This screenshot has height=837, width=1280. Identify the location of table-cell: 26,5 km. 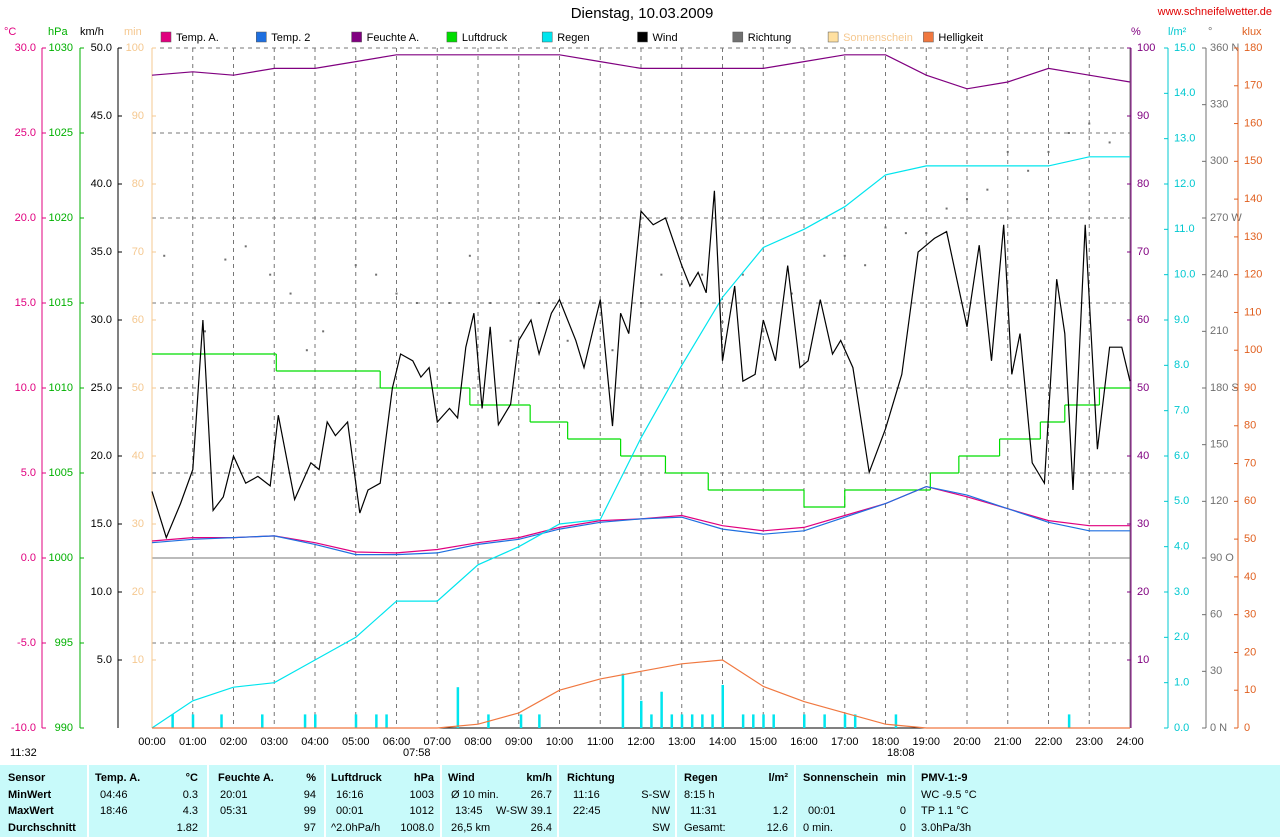
(470, 828).